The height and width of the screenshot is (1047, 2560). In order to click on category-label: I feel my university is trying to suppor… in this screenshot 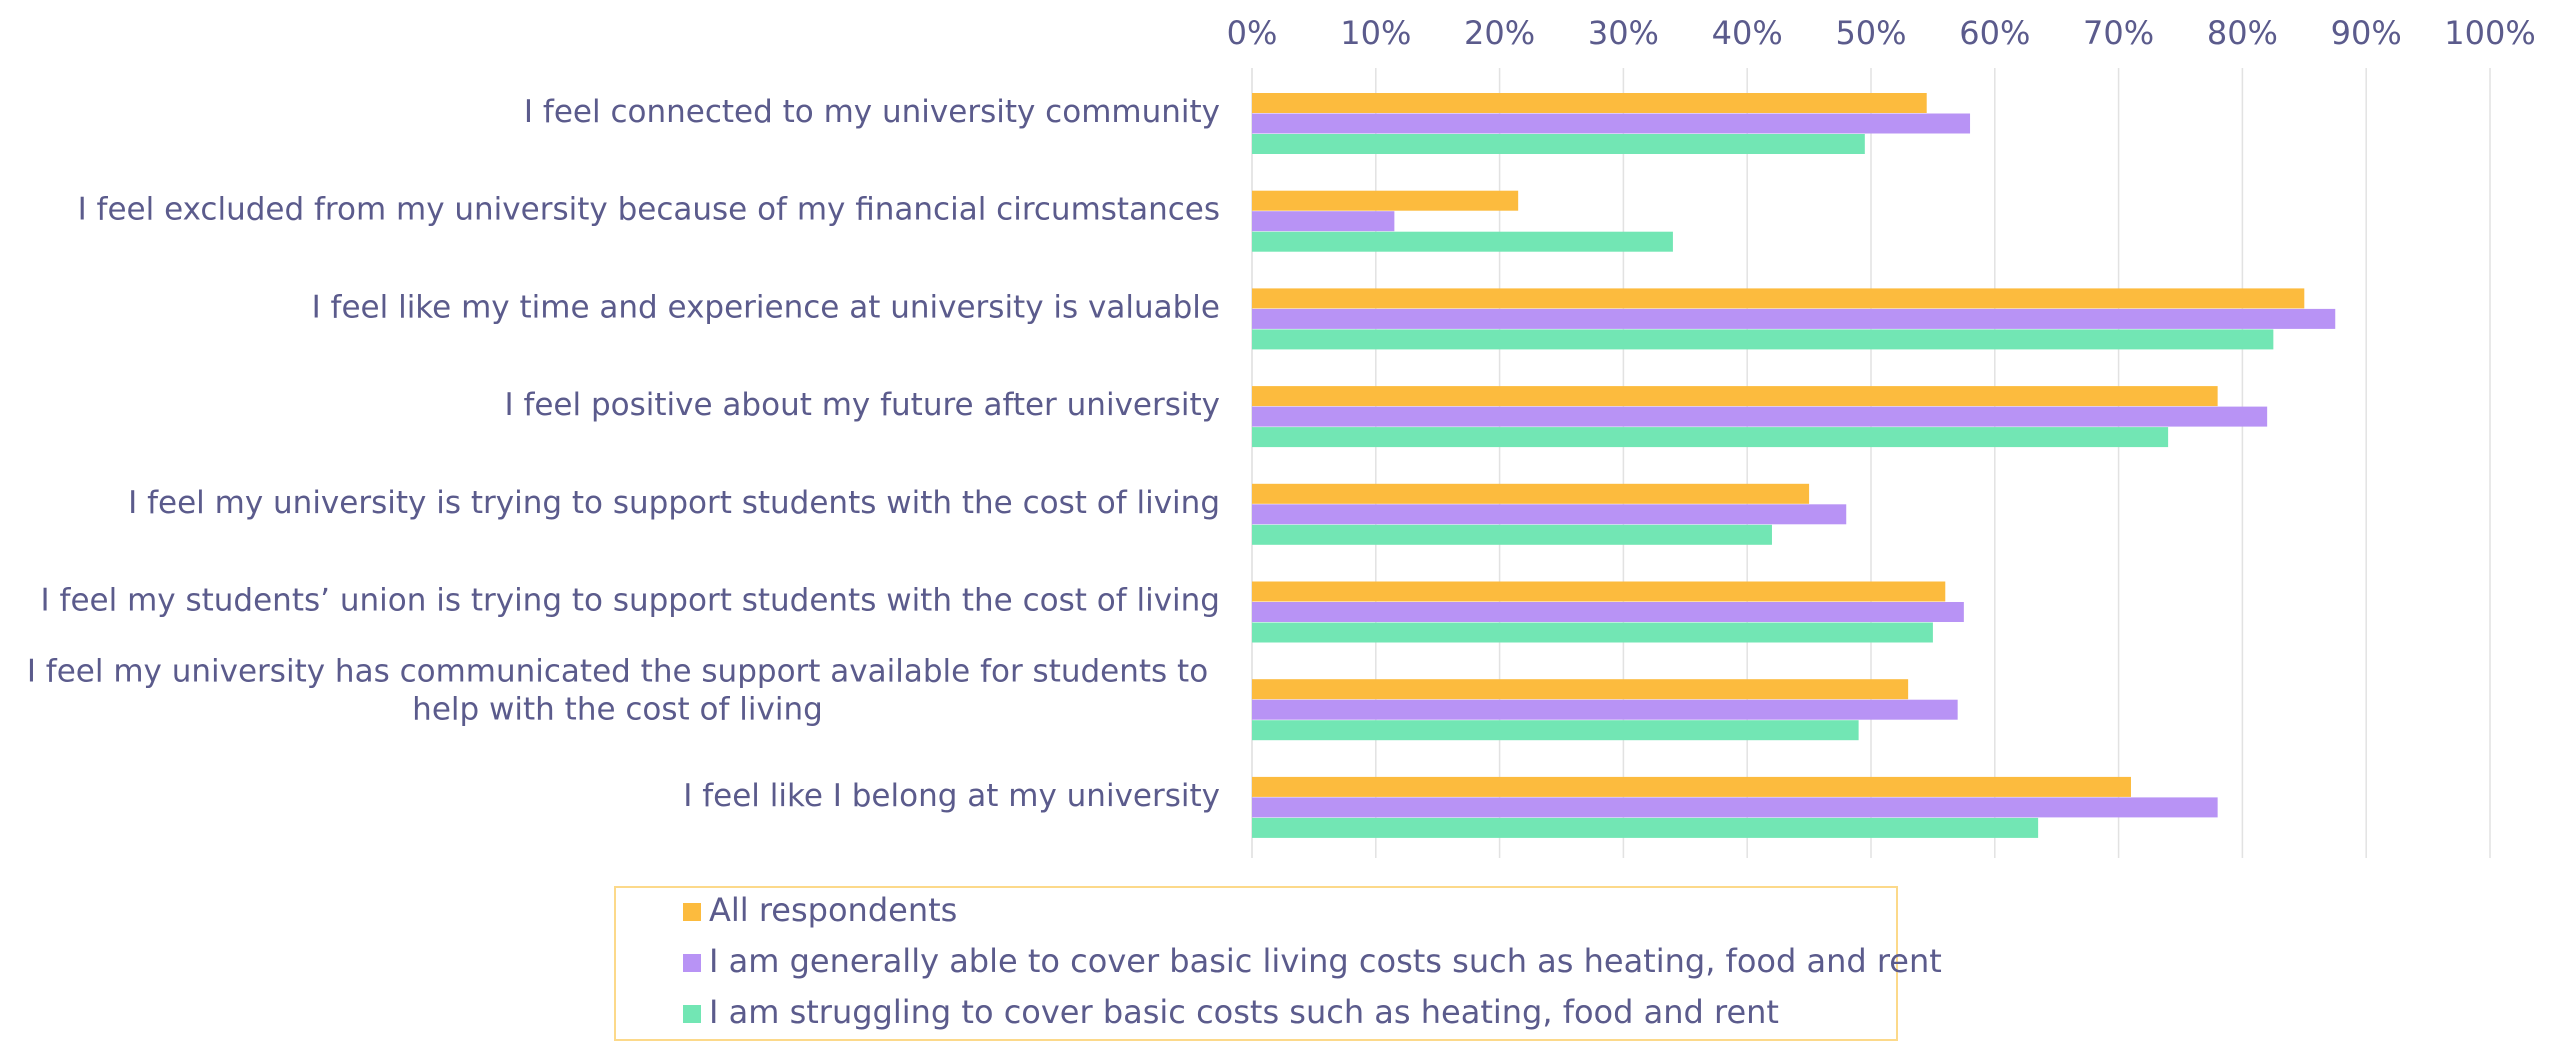, I will do `click(674, 503)`.